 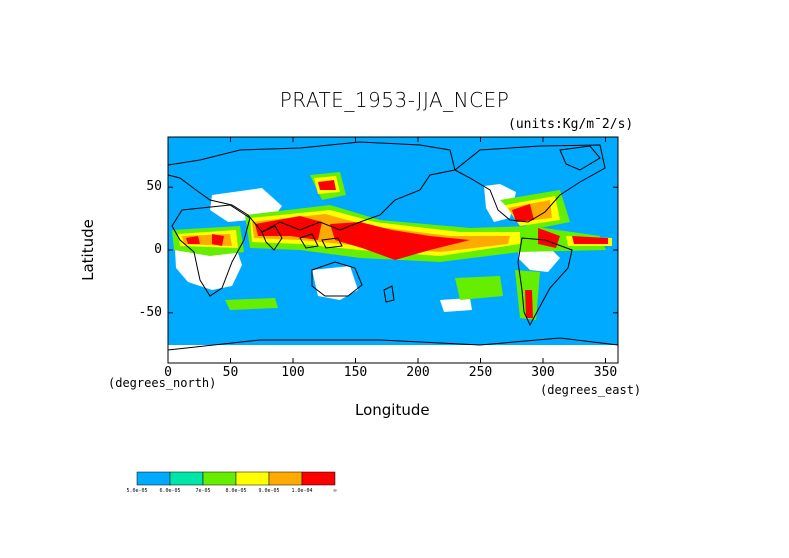 What do you see at coordinates (480, 372) in the screenshot?
I see `x-tick-label: 250` at bounding box center [480, 372].